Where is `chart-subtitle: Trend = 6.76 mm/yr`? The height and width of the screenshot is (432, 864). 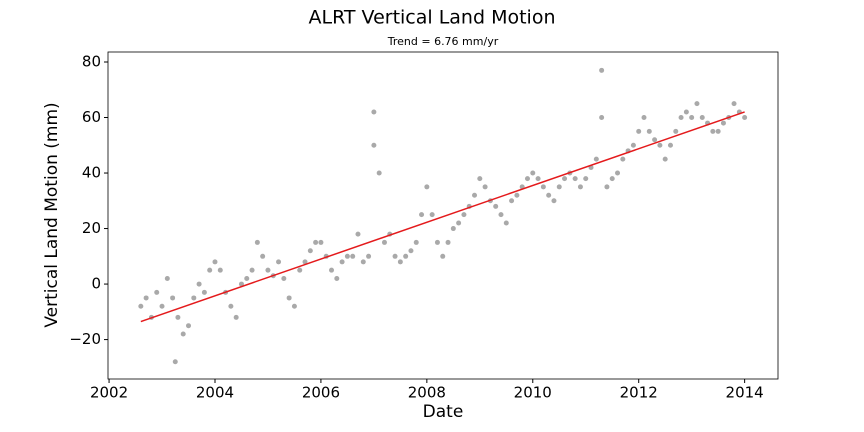 chart-subtitle: Trend = 6.76 mm/yr is located at coordinates (443, 41).